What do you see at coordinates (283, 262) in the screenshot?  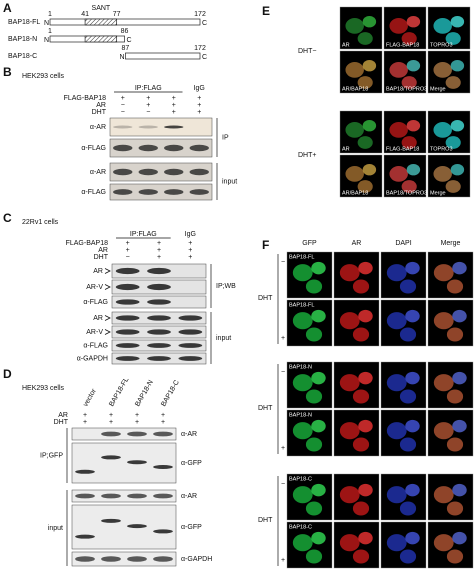 I see `minus-sign: −` at bounding box center [283, 262].